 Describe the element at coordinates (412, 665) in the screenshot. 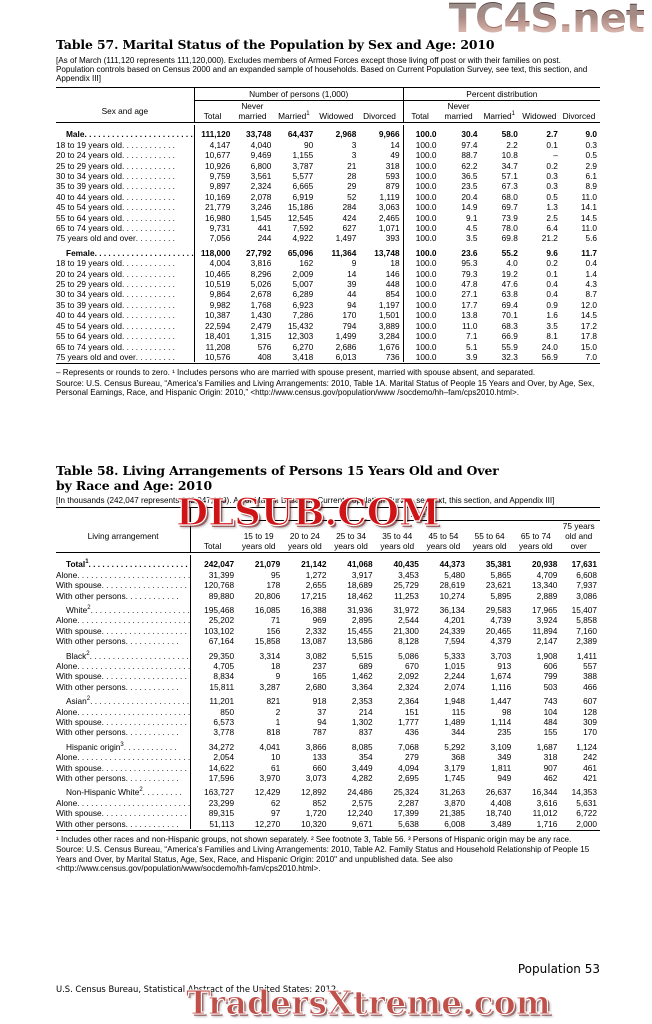

I see `cell: 670` at that location.